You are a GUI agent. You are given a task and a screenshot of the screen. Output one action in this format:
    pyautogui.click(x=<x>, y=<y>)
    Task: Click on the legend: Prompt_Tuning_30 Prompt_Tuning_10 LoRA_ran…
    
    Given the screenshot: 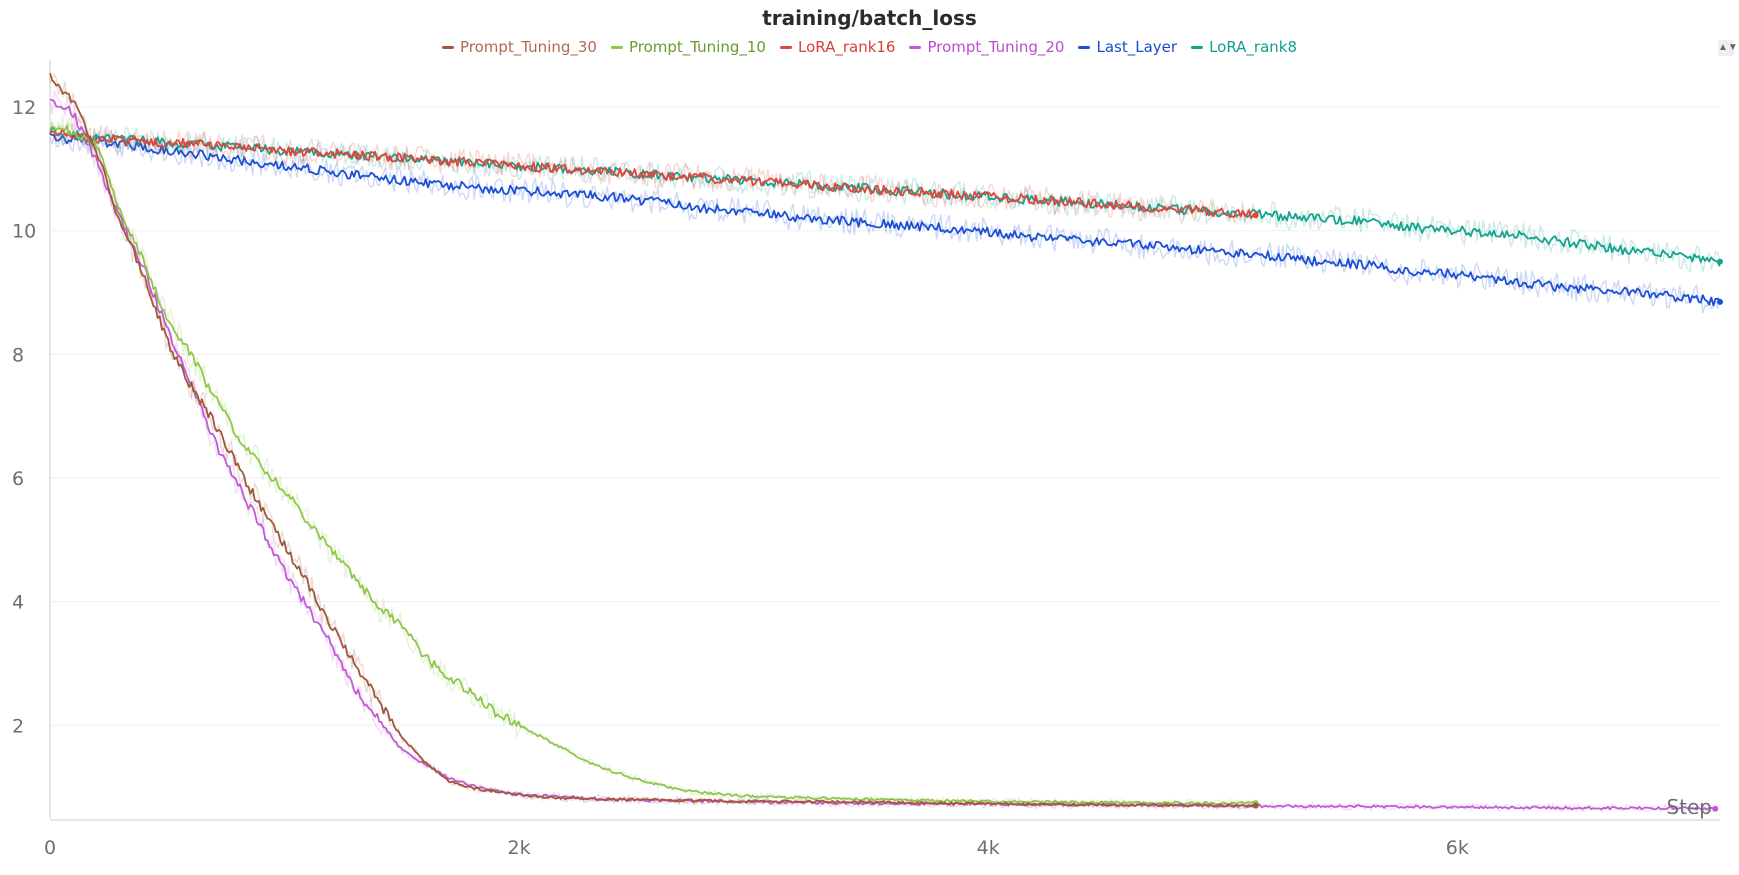 What is the action you would take?
    pyautogui.click(x=869, y=47)
    